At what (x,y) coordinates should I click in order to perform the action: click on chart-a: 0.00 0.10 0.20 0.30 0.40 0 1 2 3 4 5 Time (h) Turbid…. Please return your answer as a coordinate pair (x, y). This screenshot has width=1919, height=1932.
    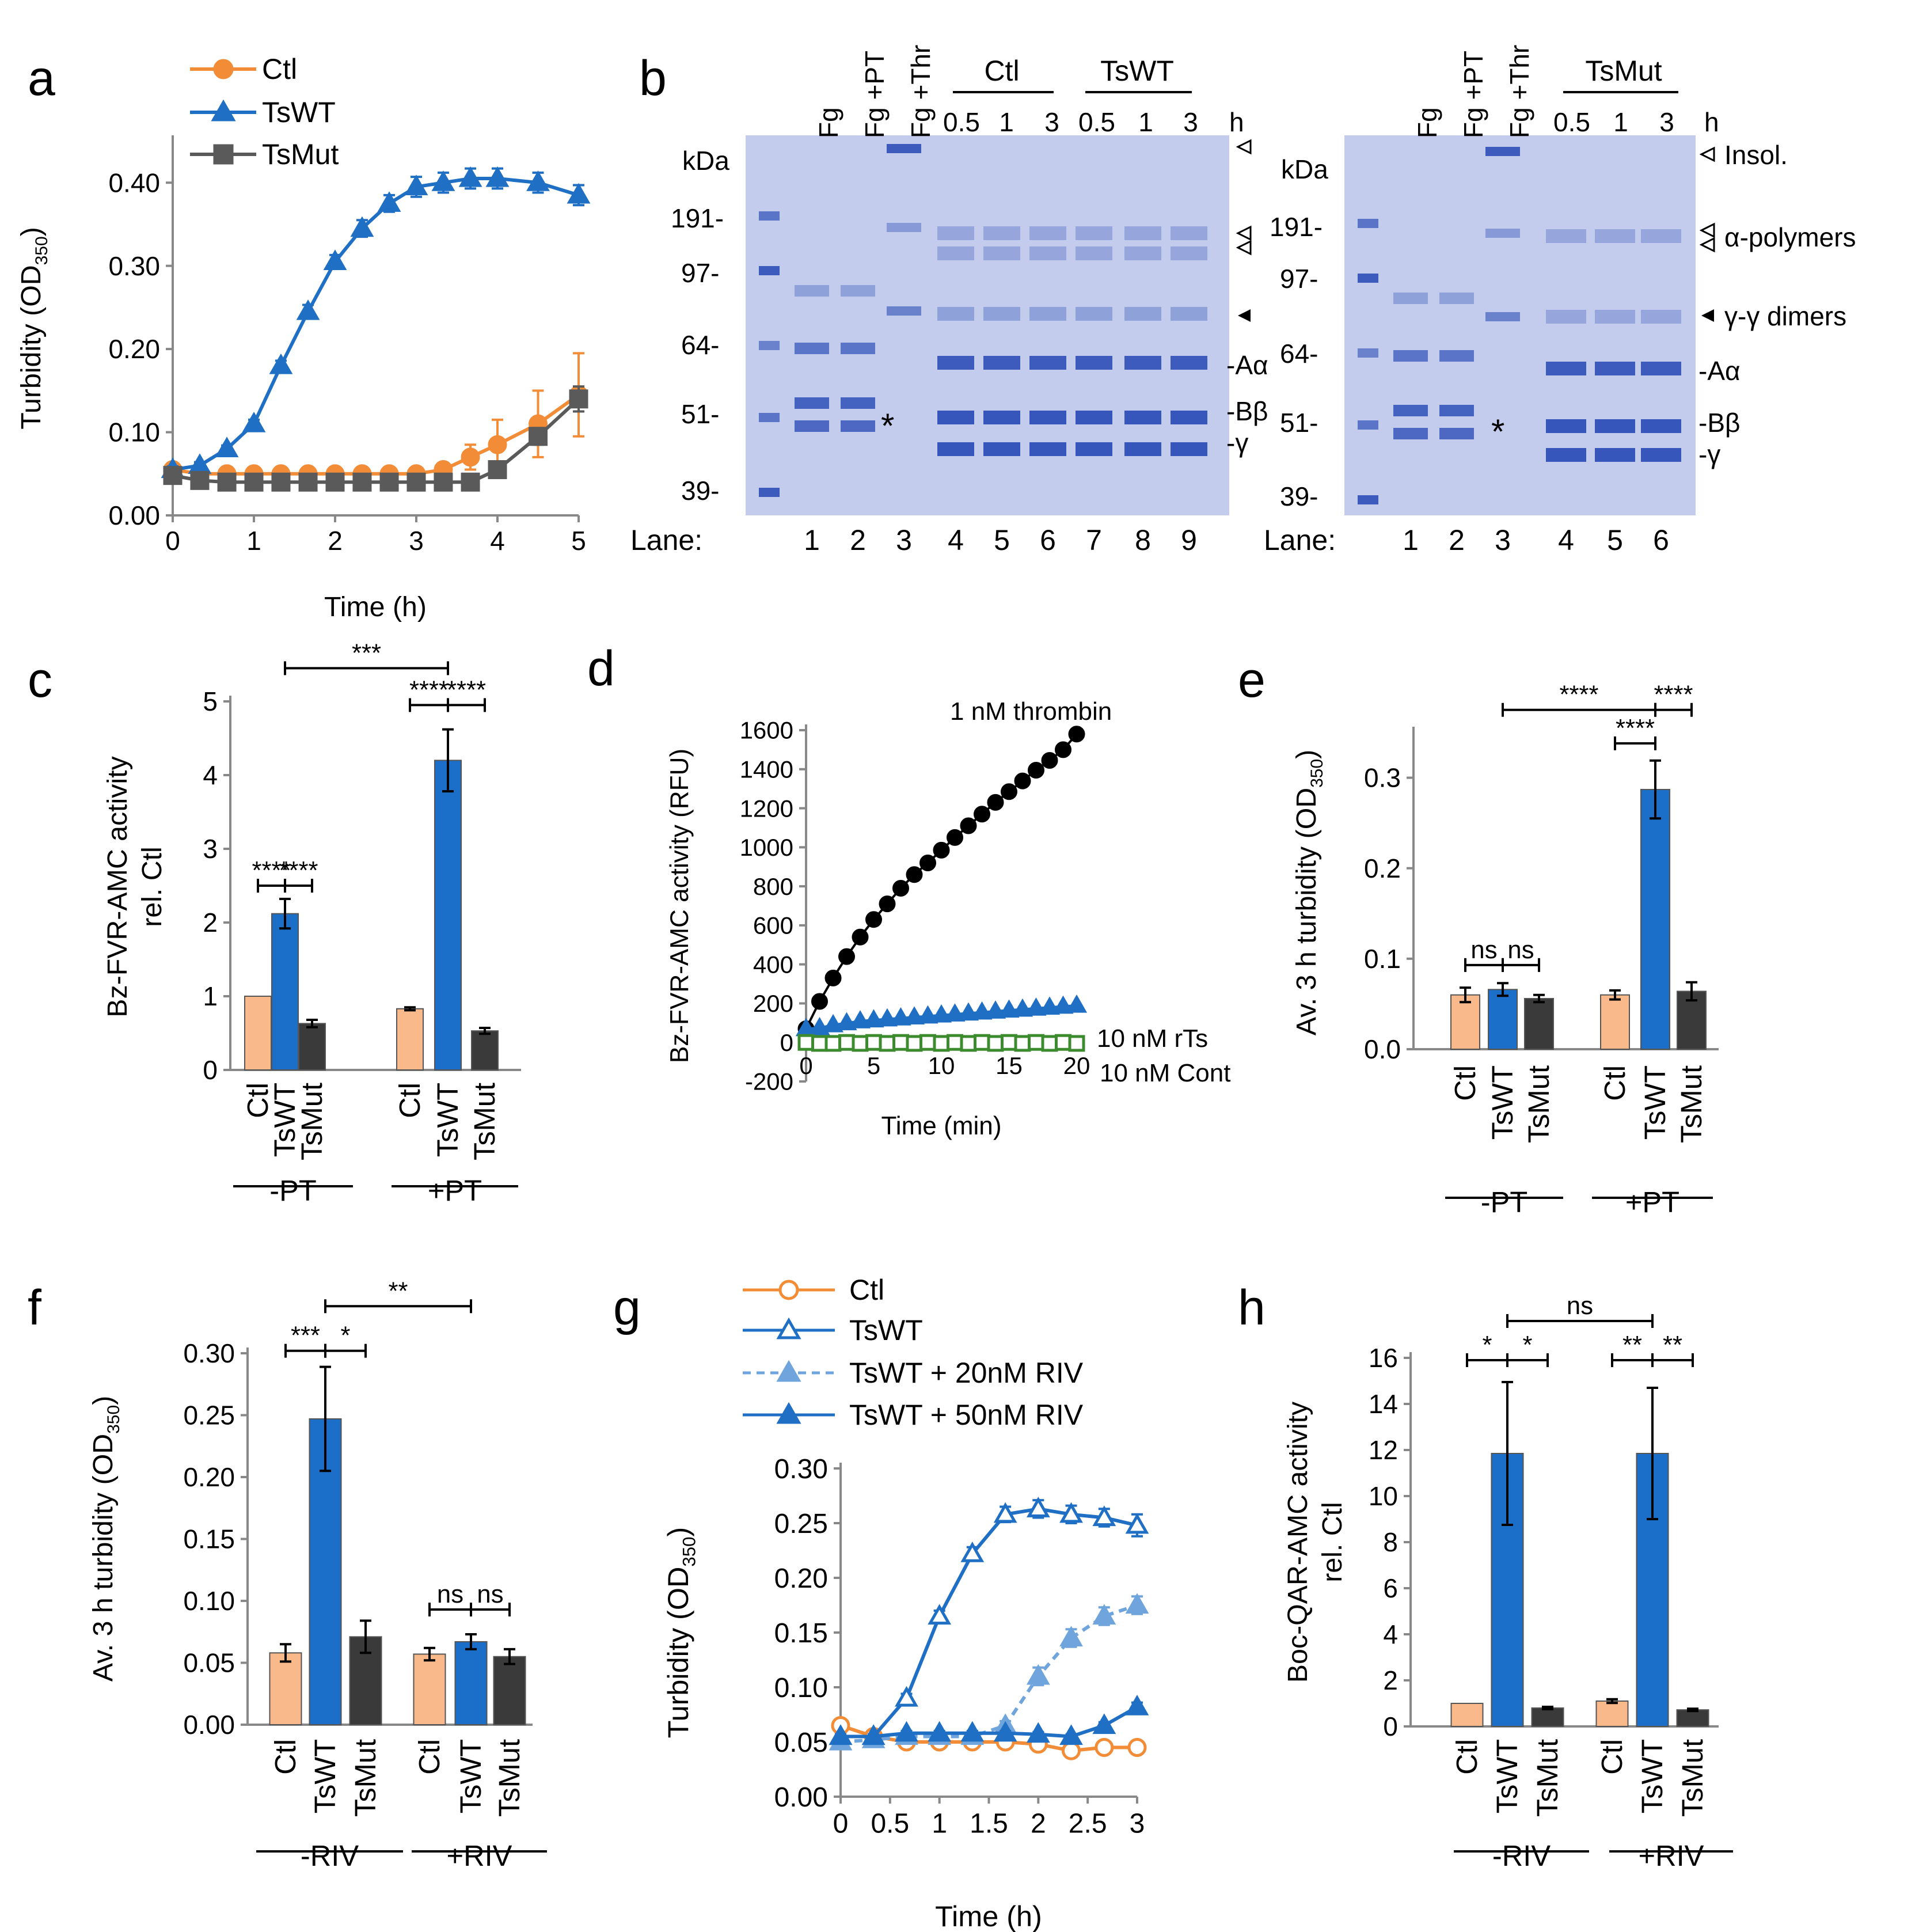
    Looking at the image, I should click on (304, 338).